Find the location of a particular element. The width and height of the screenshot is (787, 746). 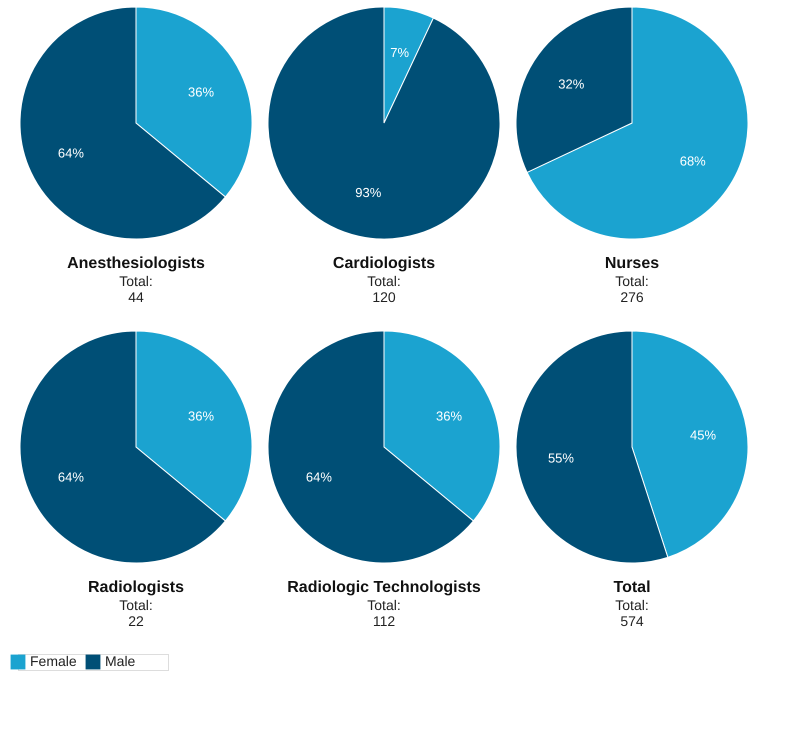

text: 574 is located at coordinates (632, 621).